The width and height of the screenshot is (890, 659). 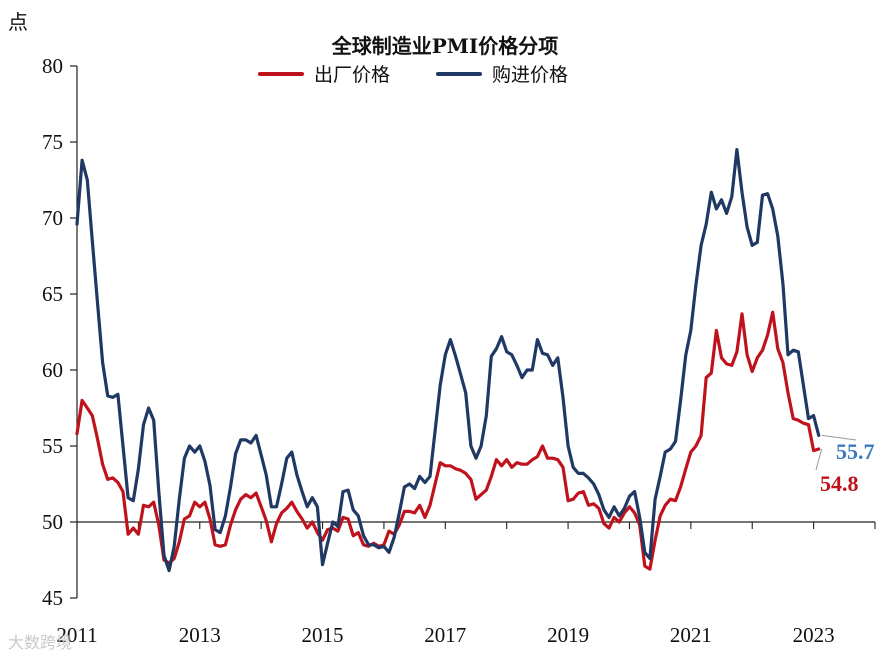 I want to click on watermark: 大数跨境, so click(x=40, y=642).